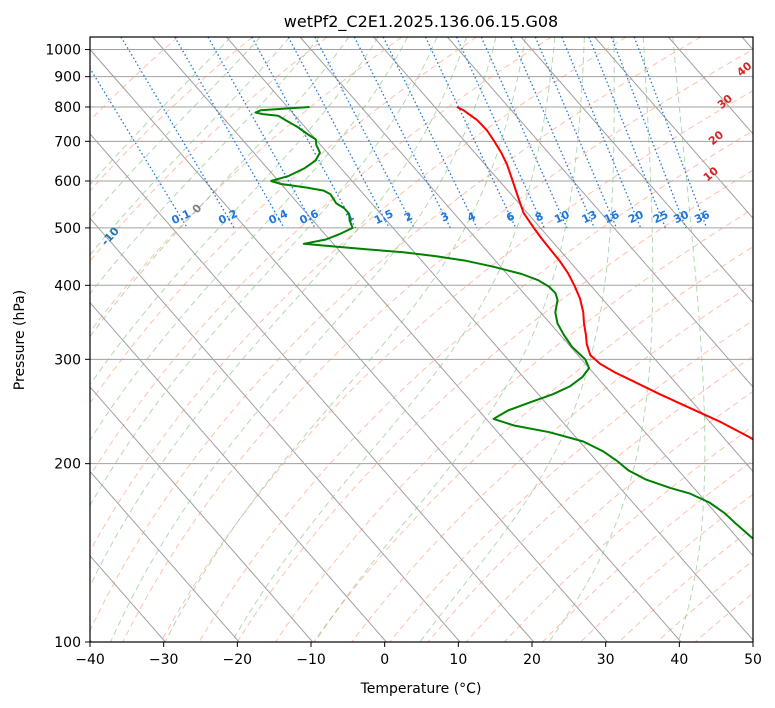 The width and height of the screenshot is (775, 708). I want to click on mixing-ratio-label: 13, so click(589, 217).